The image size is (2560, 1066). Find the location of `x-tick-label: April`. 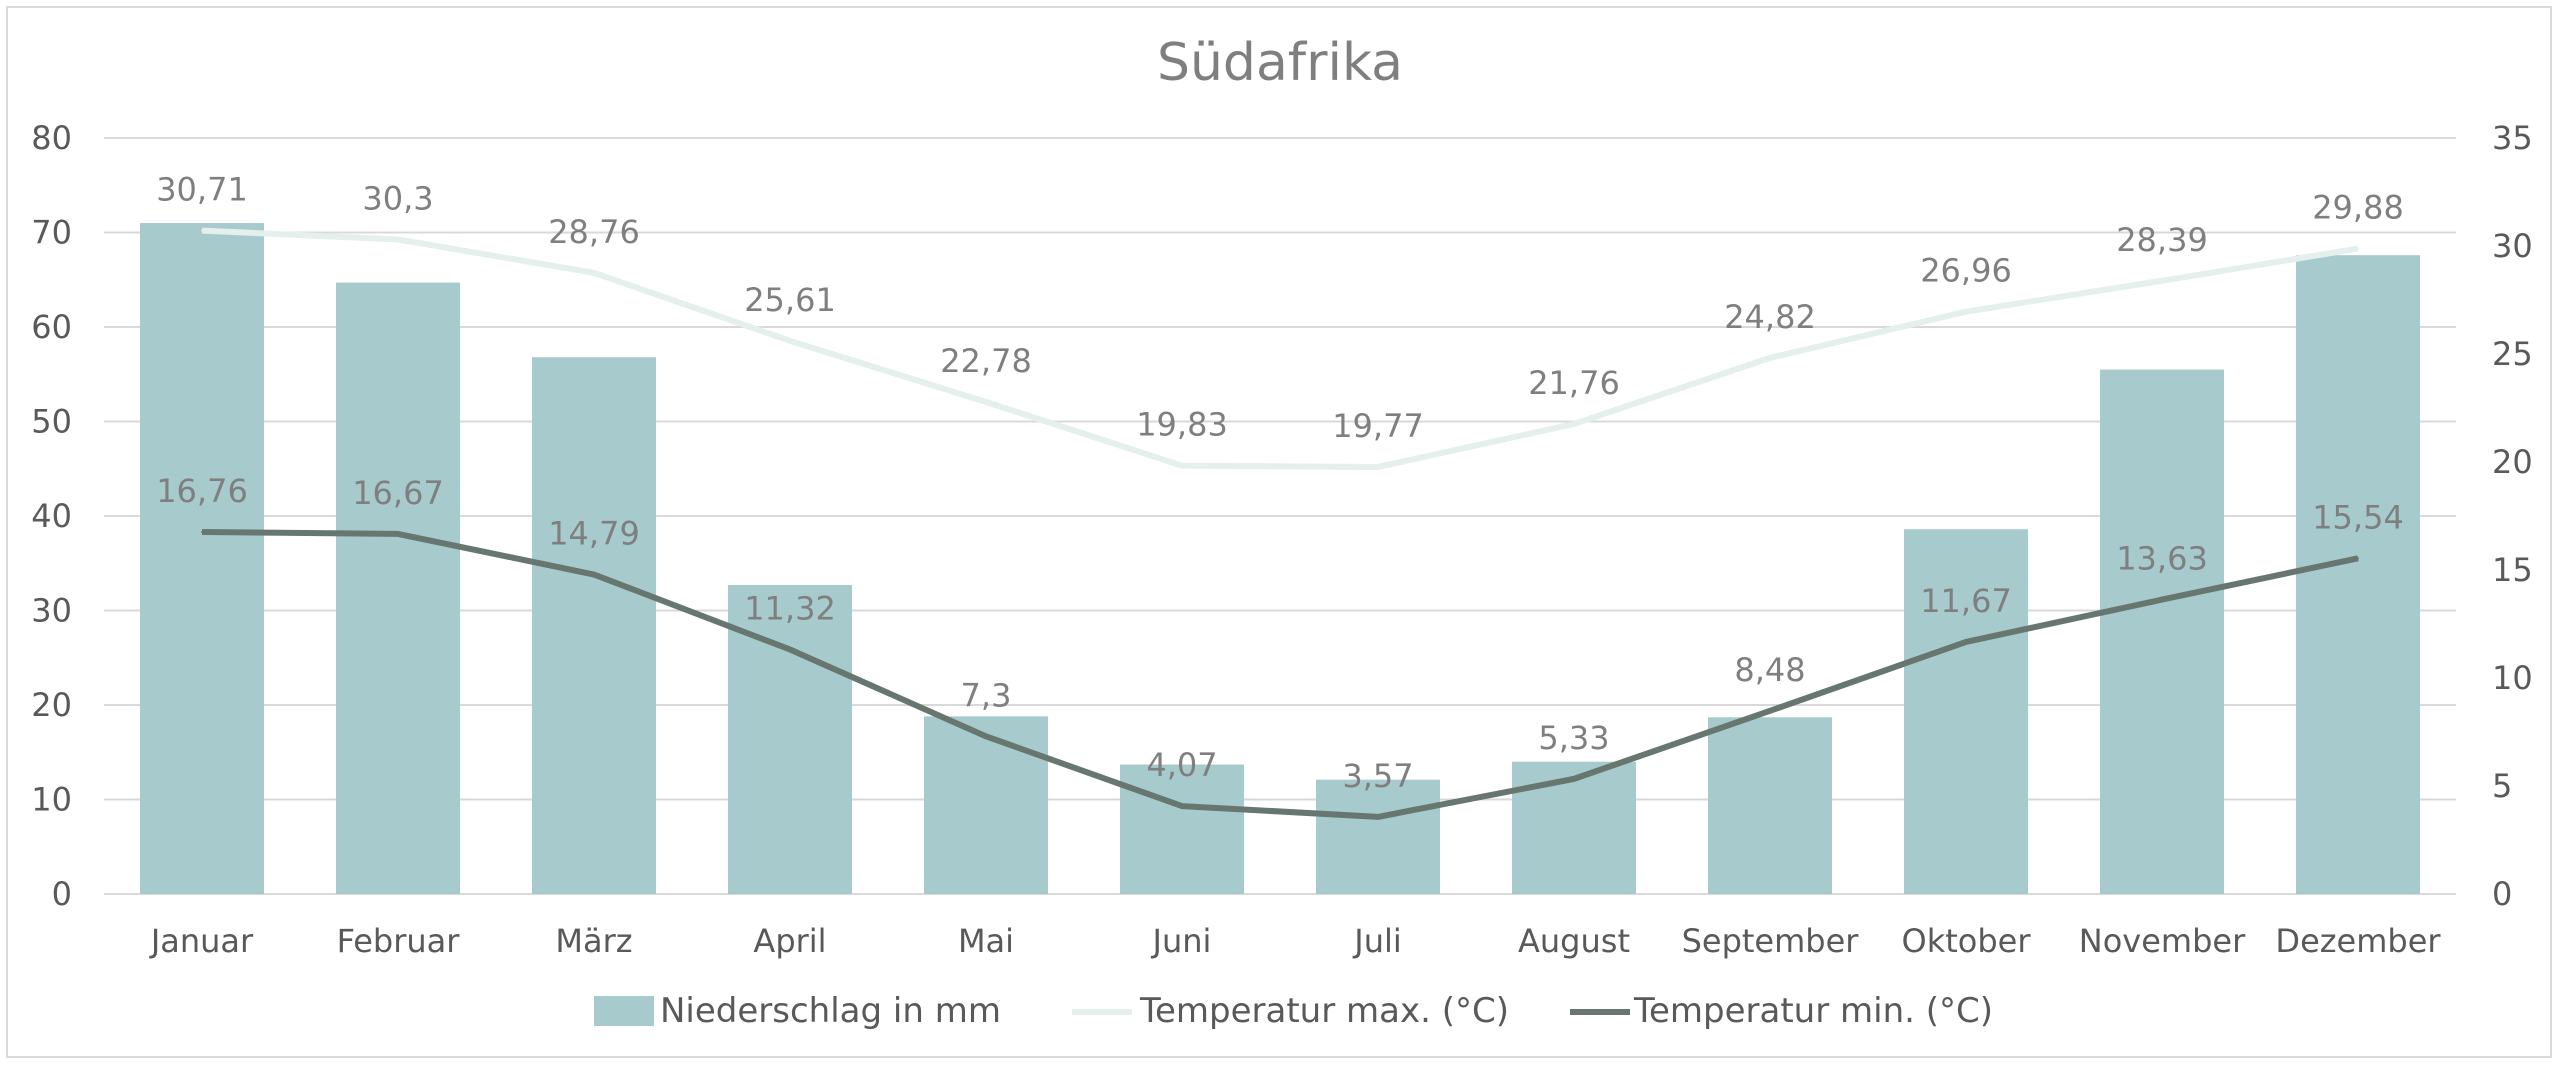

x-tick-label: April is located at coordinates (789, 941).